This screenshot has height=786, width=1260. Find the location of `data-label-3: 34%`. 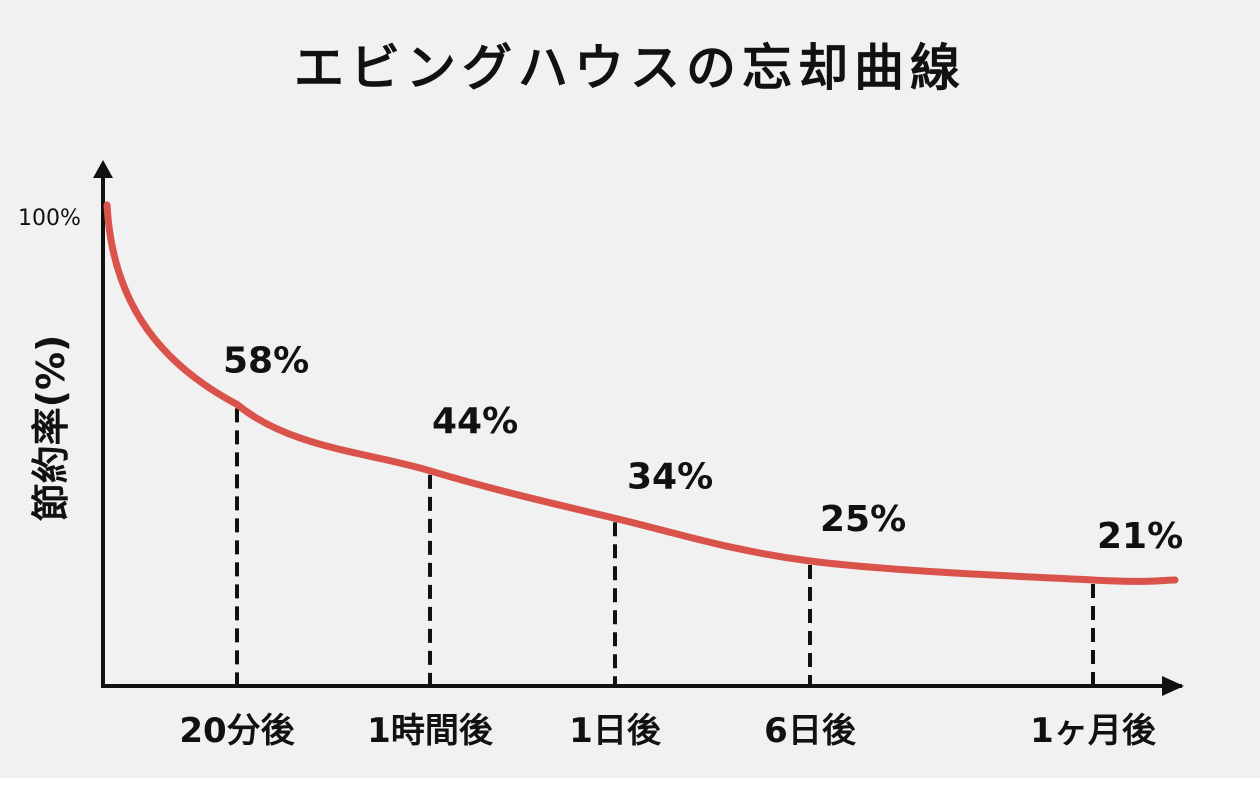

data-label-3: 34% is located at coordinates (670, 476).